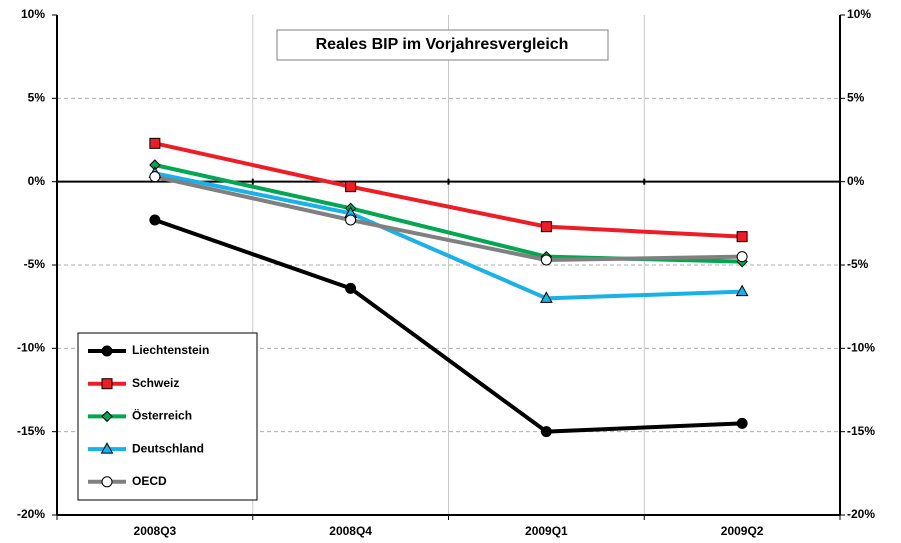 The width and height of the screenshot is (901, 543). Describe the element at coordinates (170, 350) in the screenshot. I see `legend-label: Liechtenstein` at that location.